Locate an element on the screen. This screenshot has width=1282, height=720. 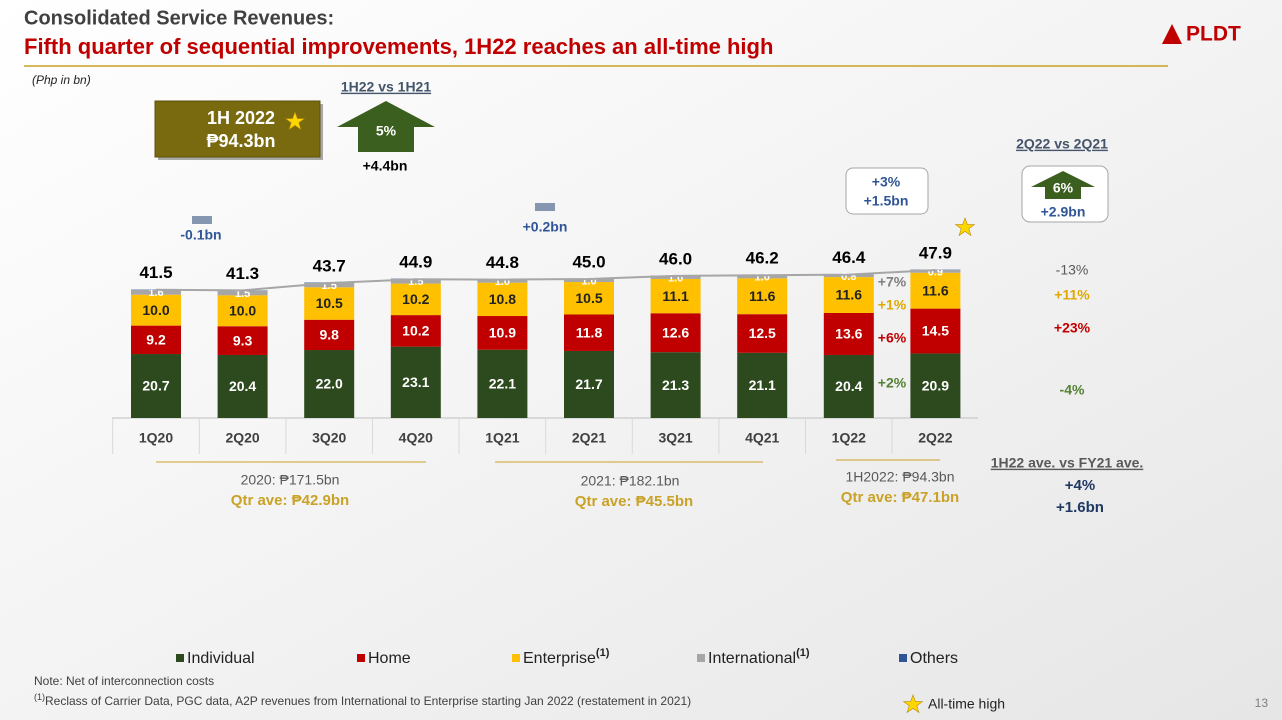
value-label: 22.1 is located at coordinates (502, 384).